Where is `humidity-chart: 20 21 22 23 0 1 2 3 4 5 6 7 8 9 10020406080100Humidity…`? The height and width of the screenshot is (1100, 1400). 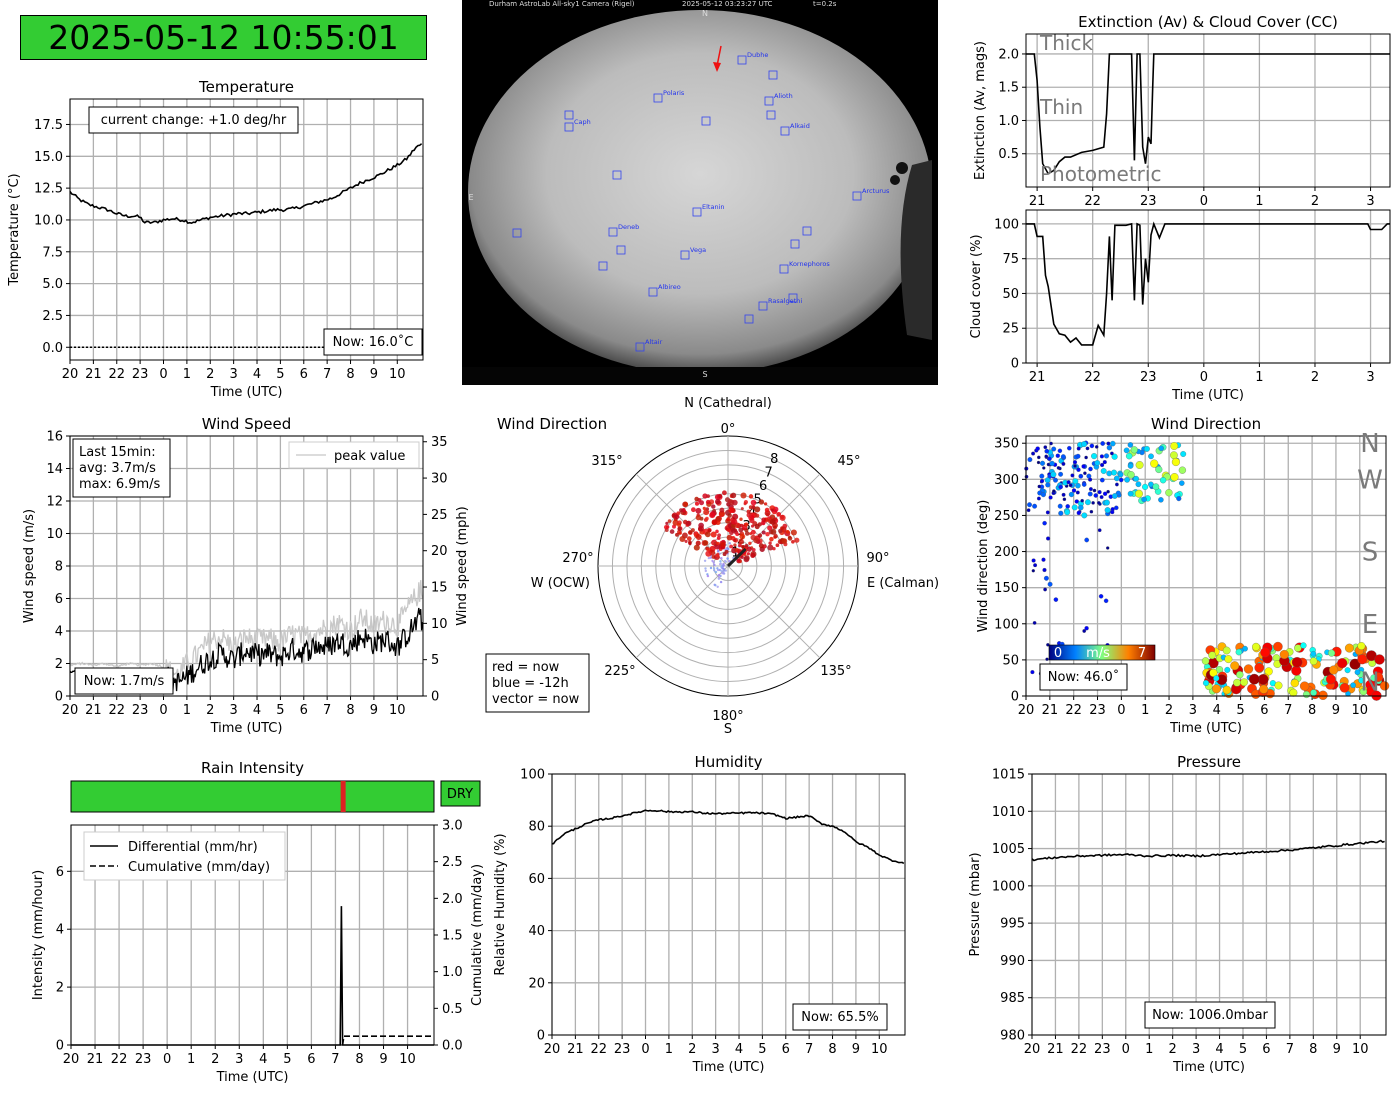
humidity-chart: 20 21 22 23 0 1 2 3 4 5 6 7 8 9 10020406080100Humidity… is located at coordinates (699, 914).